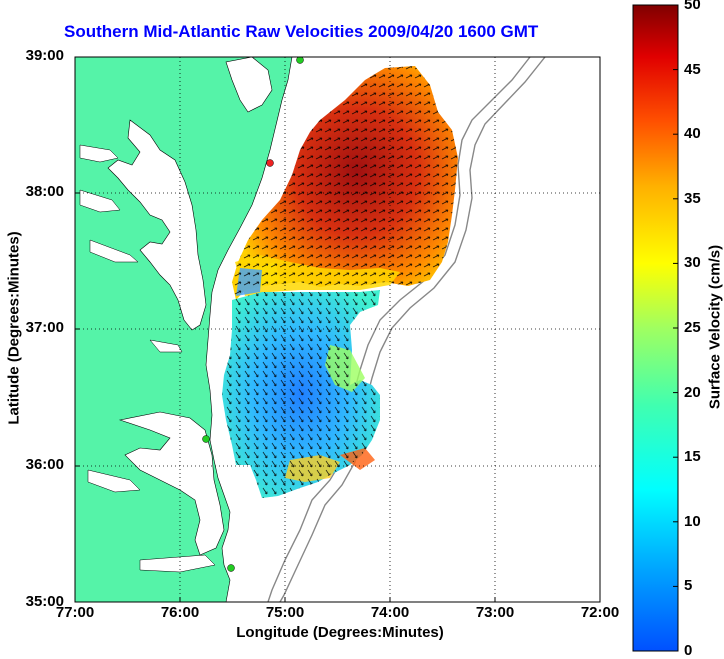 The width and height of the screenshot is (724, 659). I want to click on x-tick-label: 74:00, so click(390, 612).